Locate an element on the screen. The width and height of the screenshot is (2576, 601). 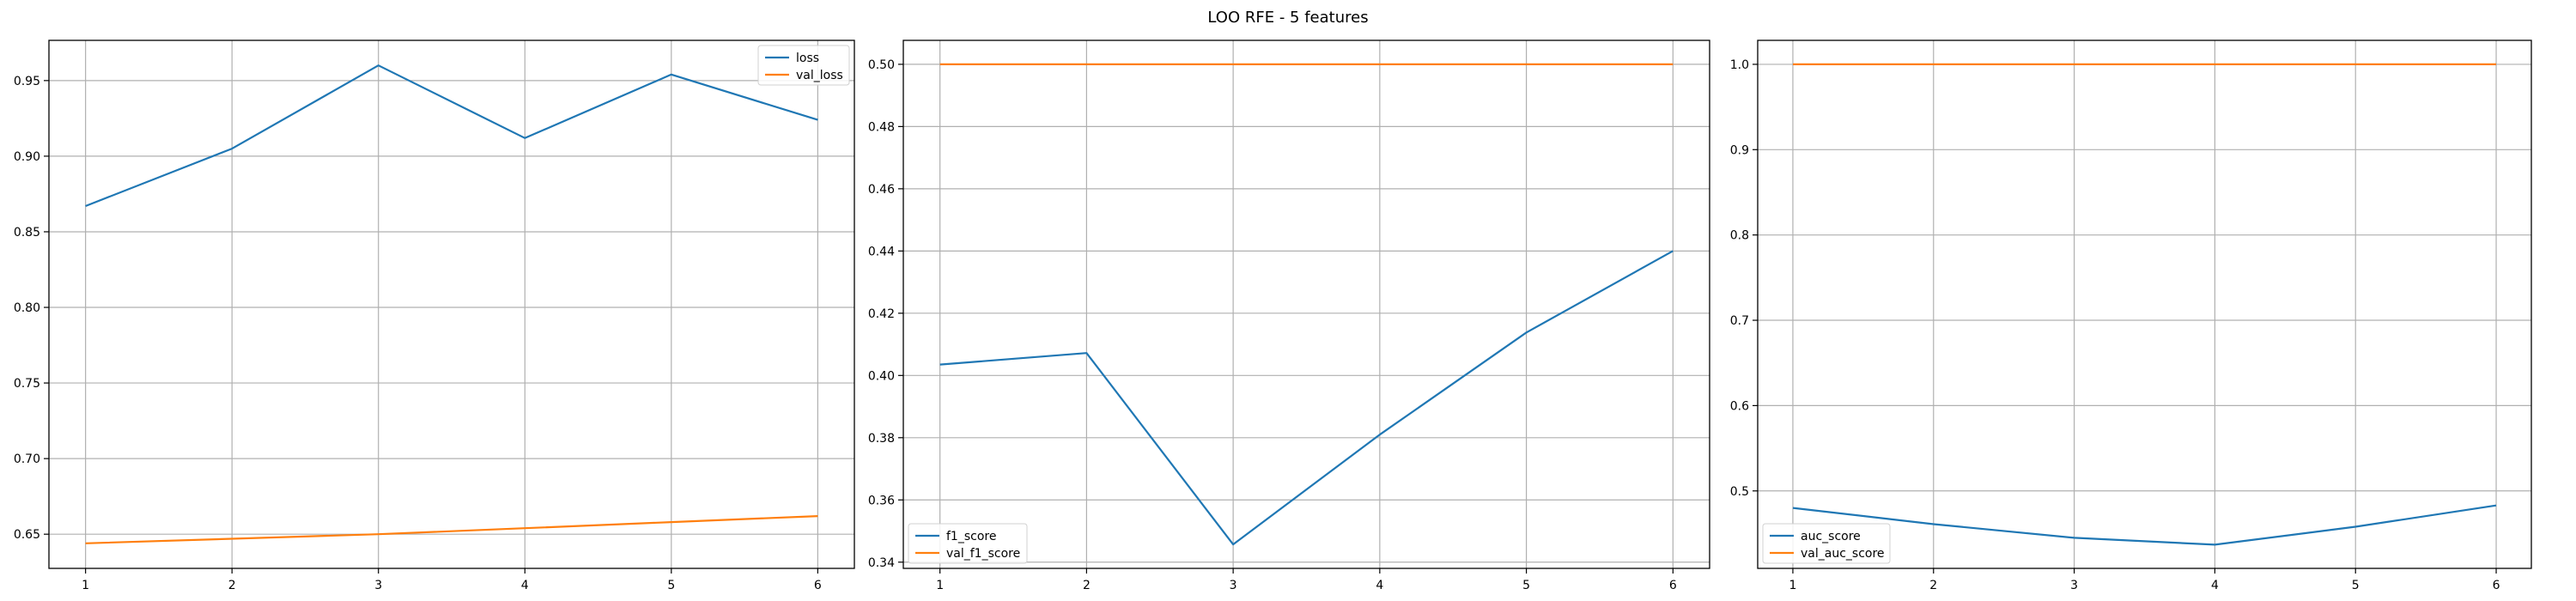
auc-score-legend-label: val_auc_score is located at coordinates (1843, 554).